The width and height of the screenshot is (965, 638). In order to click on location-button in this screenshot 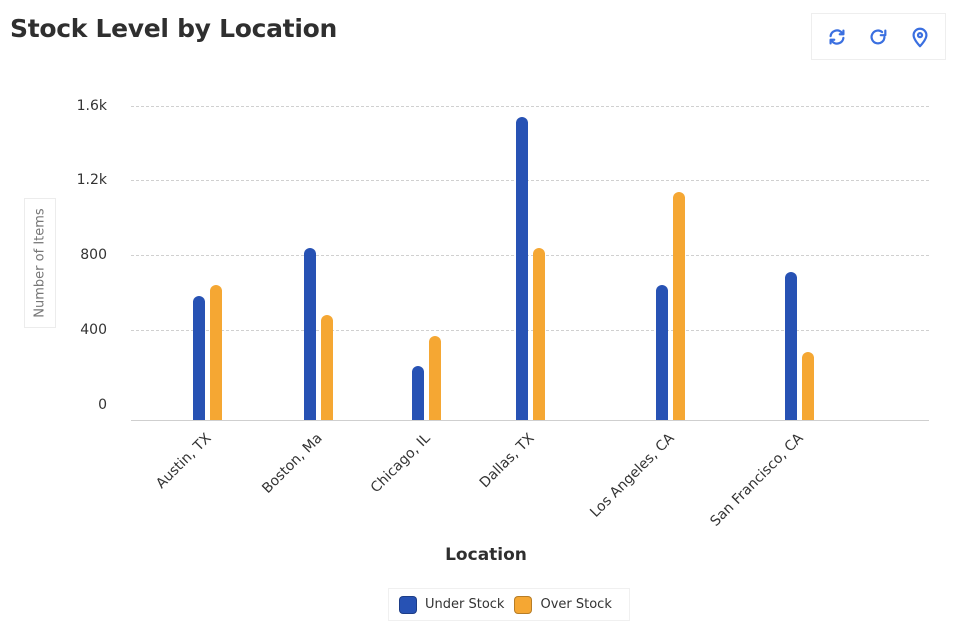, I will do `click(920, 37)`.